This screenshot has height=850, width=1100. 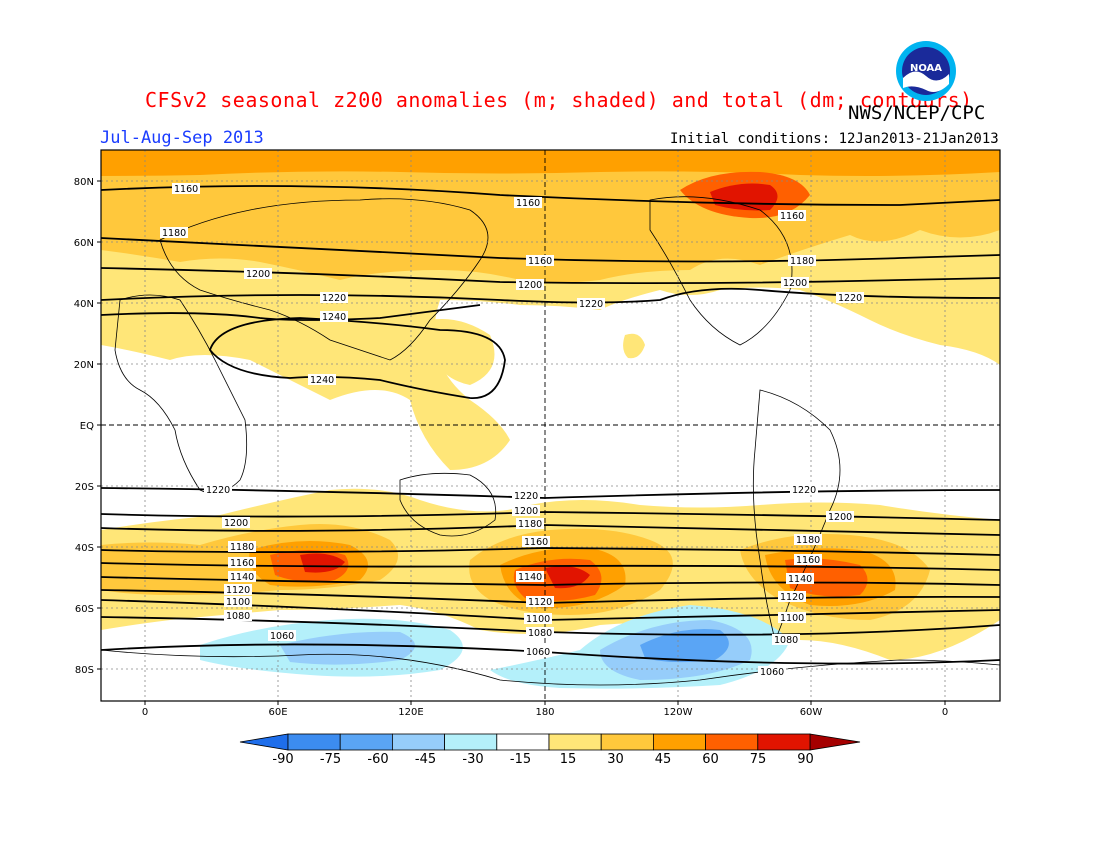 I want to click on colorbar-tick-label: -60, so click(x=377, y=759).